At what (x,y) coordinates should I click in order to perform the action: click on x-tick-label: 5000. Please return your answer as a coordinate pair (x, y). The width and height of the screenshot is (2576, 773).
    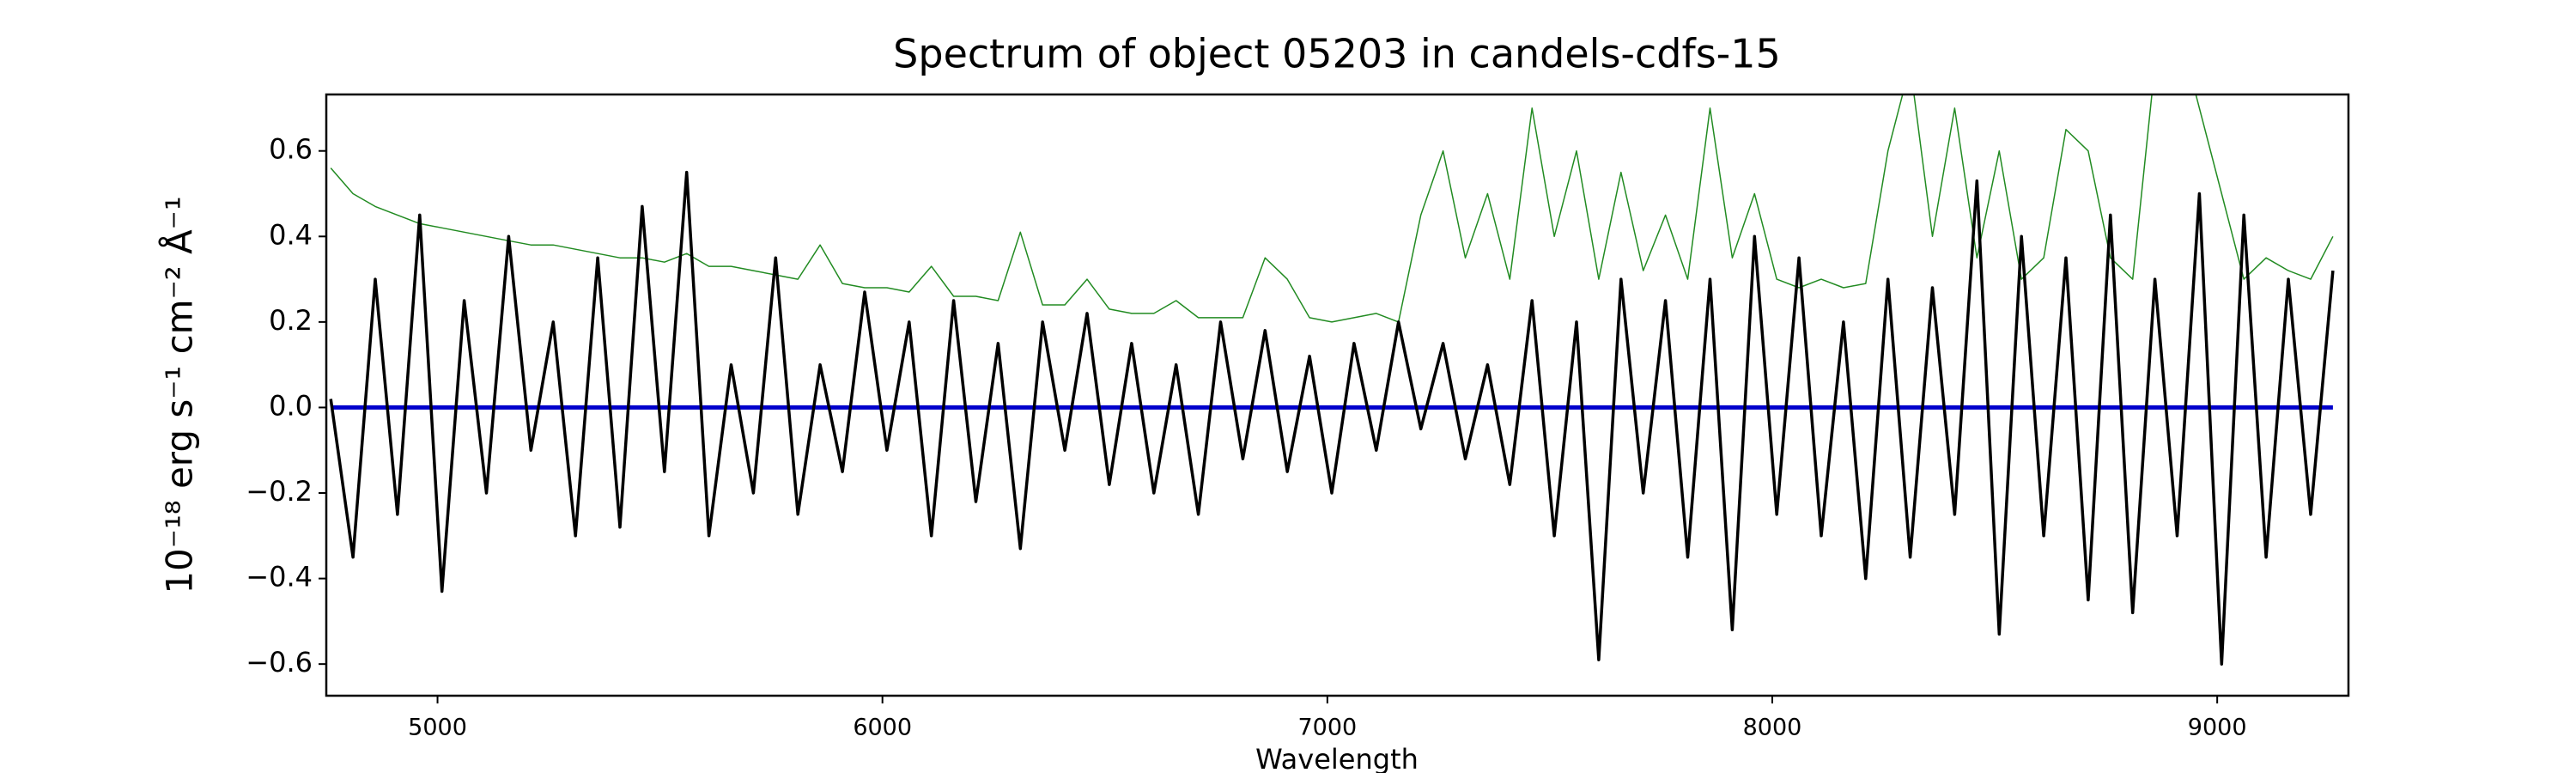
    Looking at the image, I should click on (438, 728).